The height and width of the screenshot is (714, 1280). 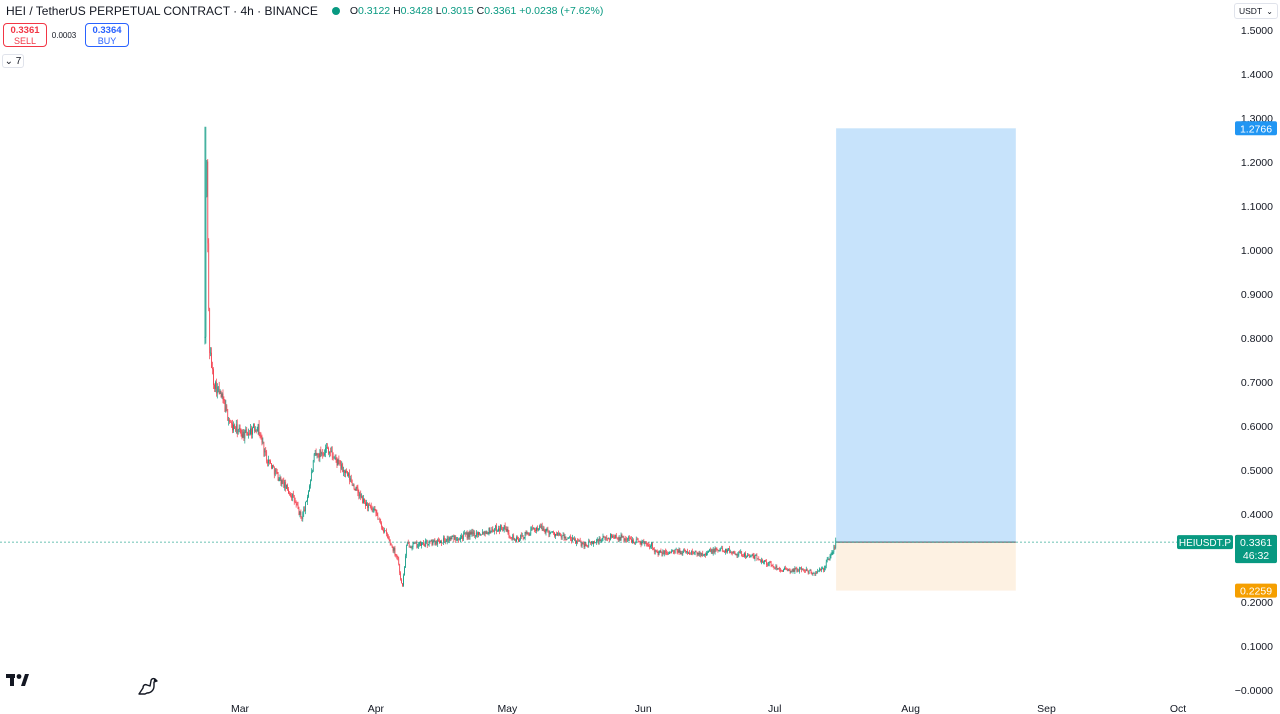 I want to click on price-axis-label: 1.5000, so click(x=1257, y=31).